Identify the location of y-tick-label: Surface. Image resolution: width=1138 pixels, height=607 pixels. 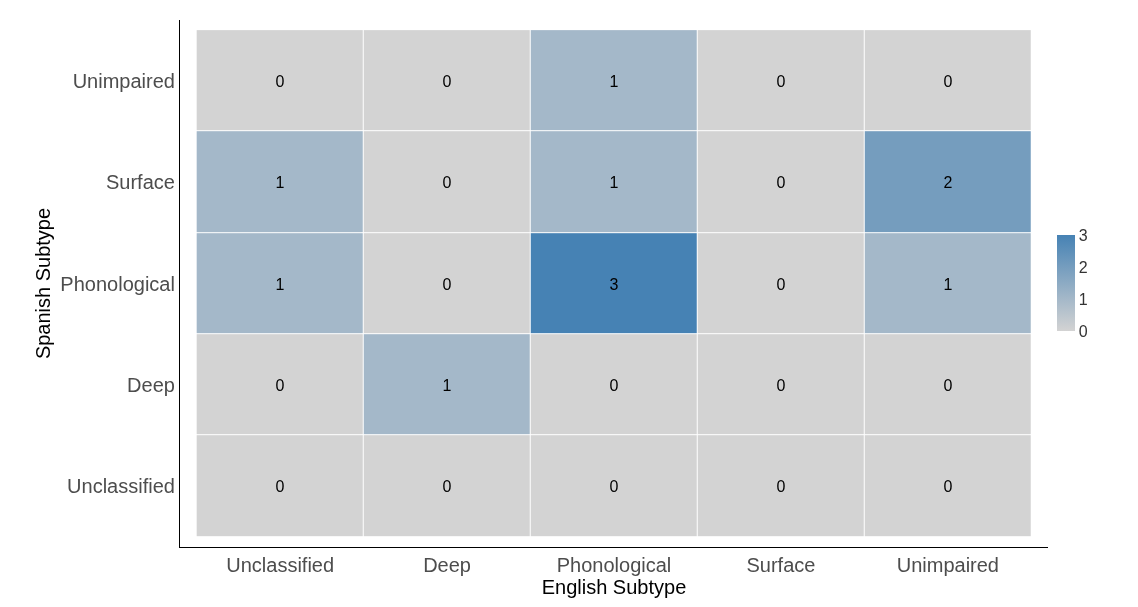
(140, 182).